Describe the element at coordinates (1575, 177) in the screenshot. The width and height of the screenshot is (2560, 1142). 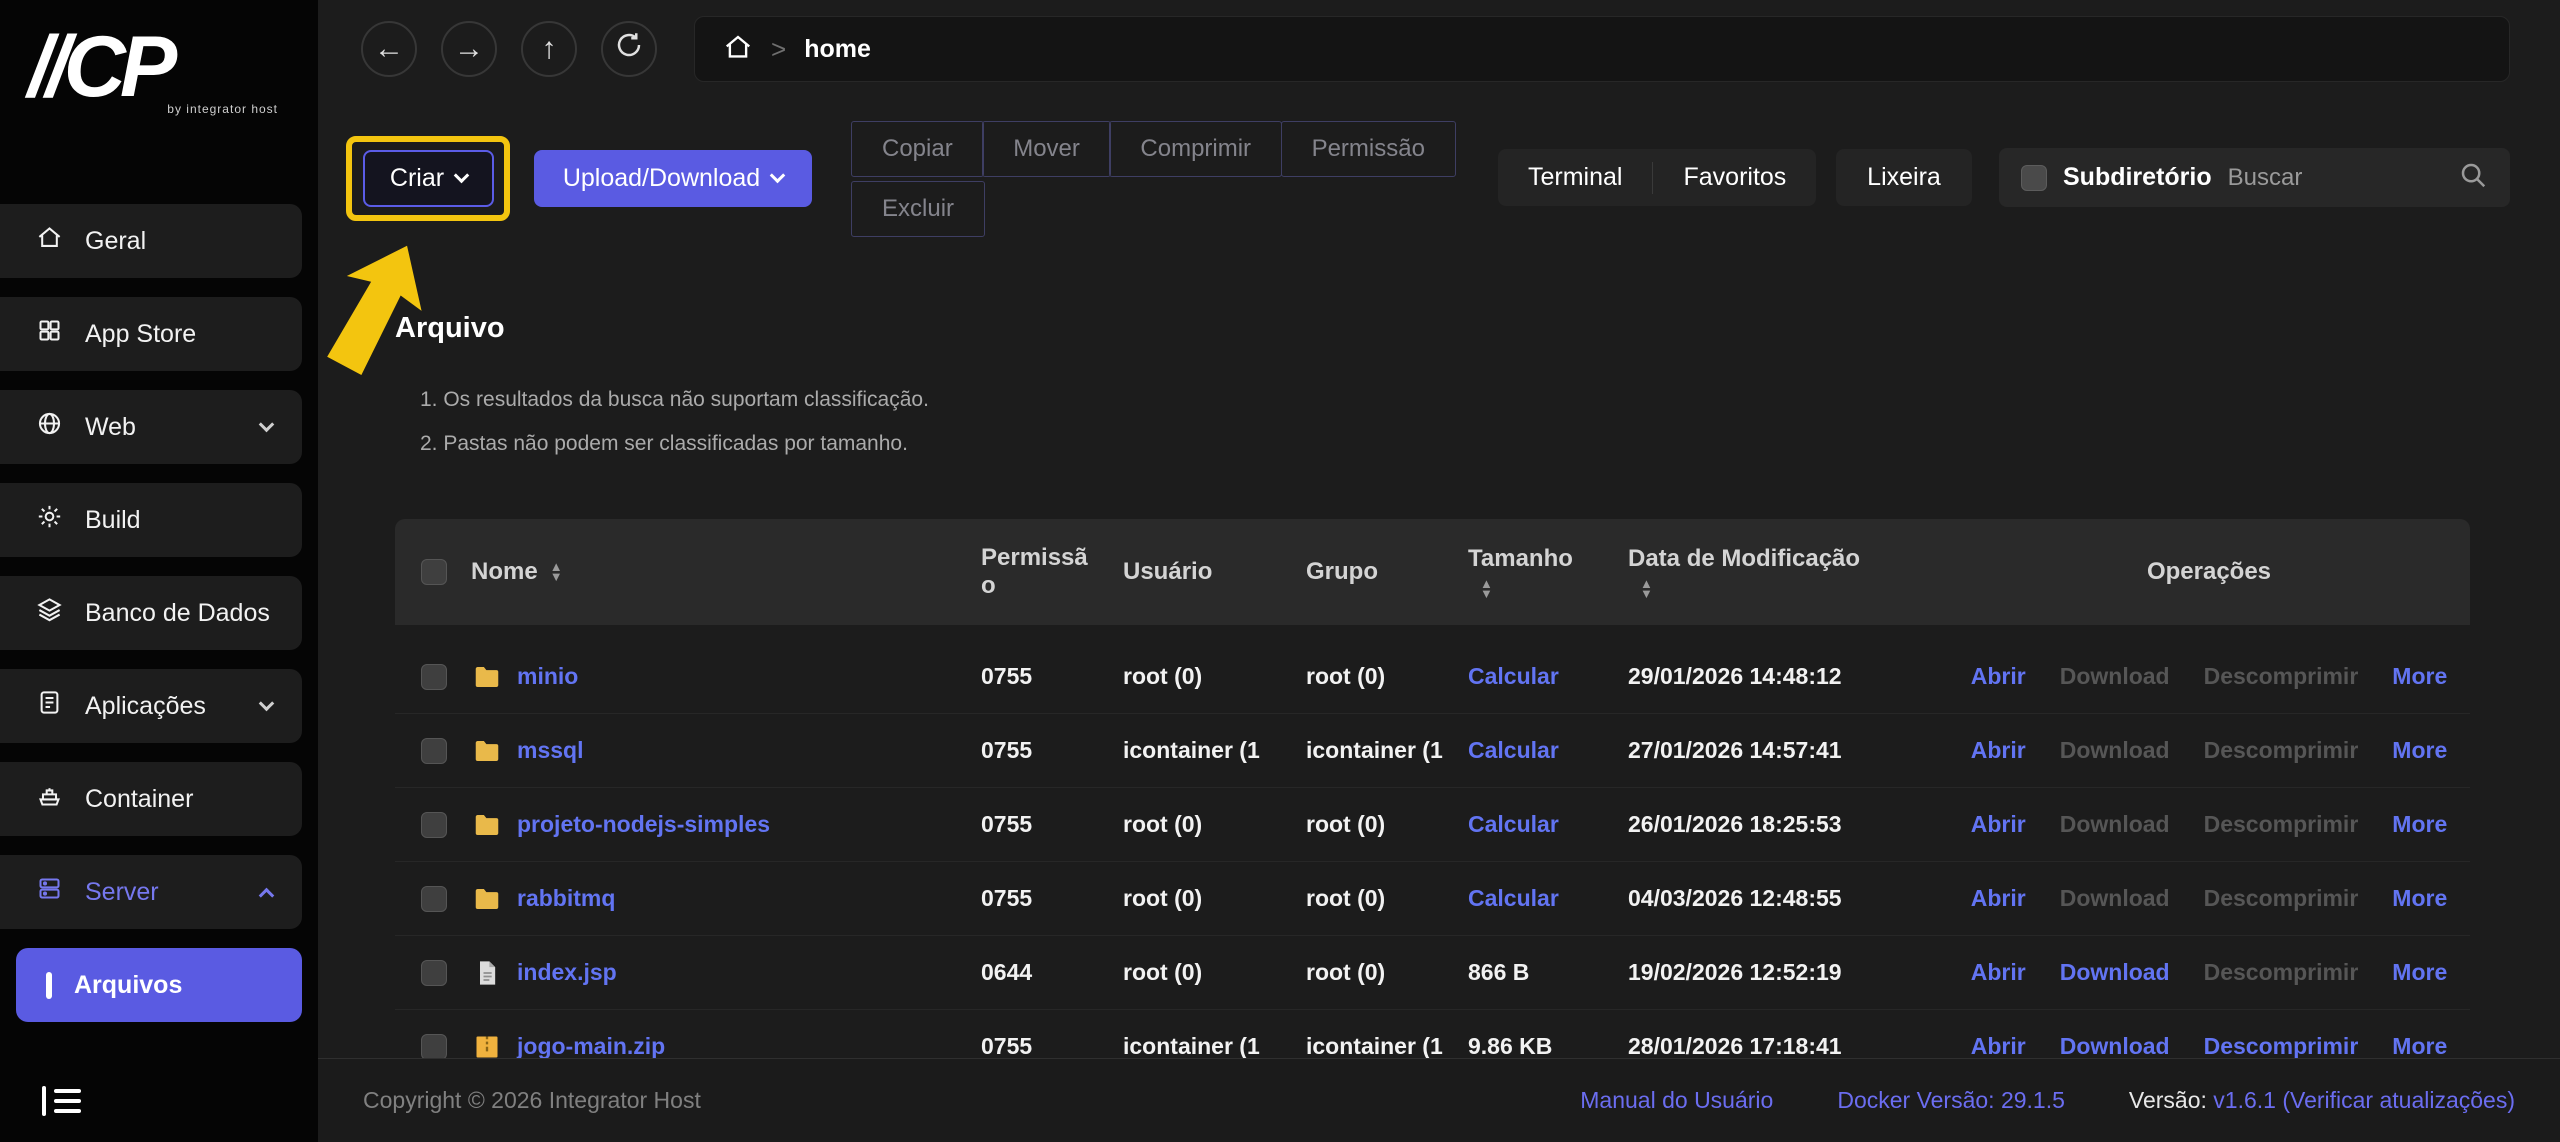
I see `terminal-button: Terminal` at that location.